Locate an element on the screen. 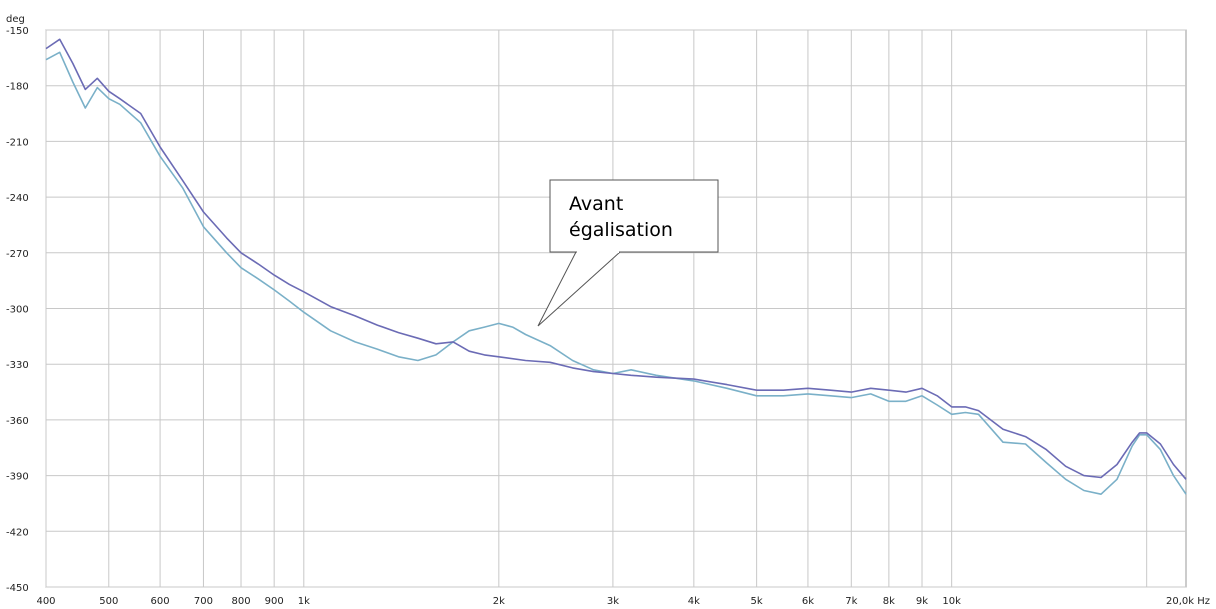 This screenshot has height=609, width=1216. annotation-line-2: égalisation is located at coordinates (621, 230).